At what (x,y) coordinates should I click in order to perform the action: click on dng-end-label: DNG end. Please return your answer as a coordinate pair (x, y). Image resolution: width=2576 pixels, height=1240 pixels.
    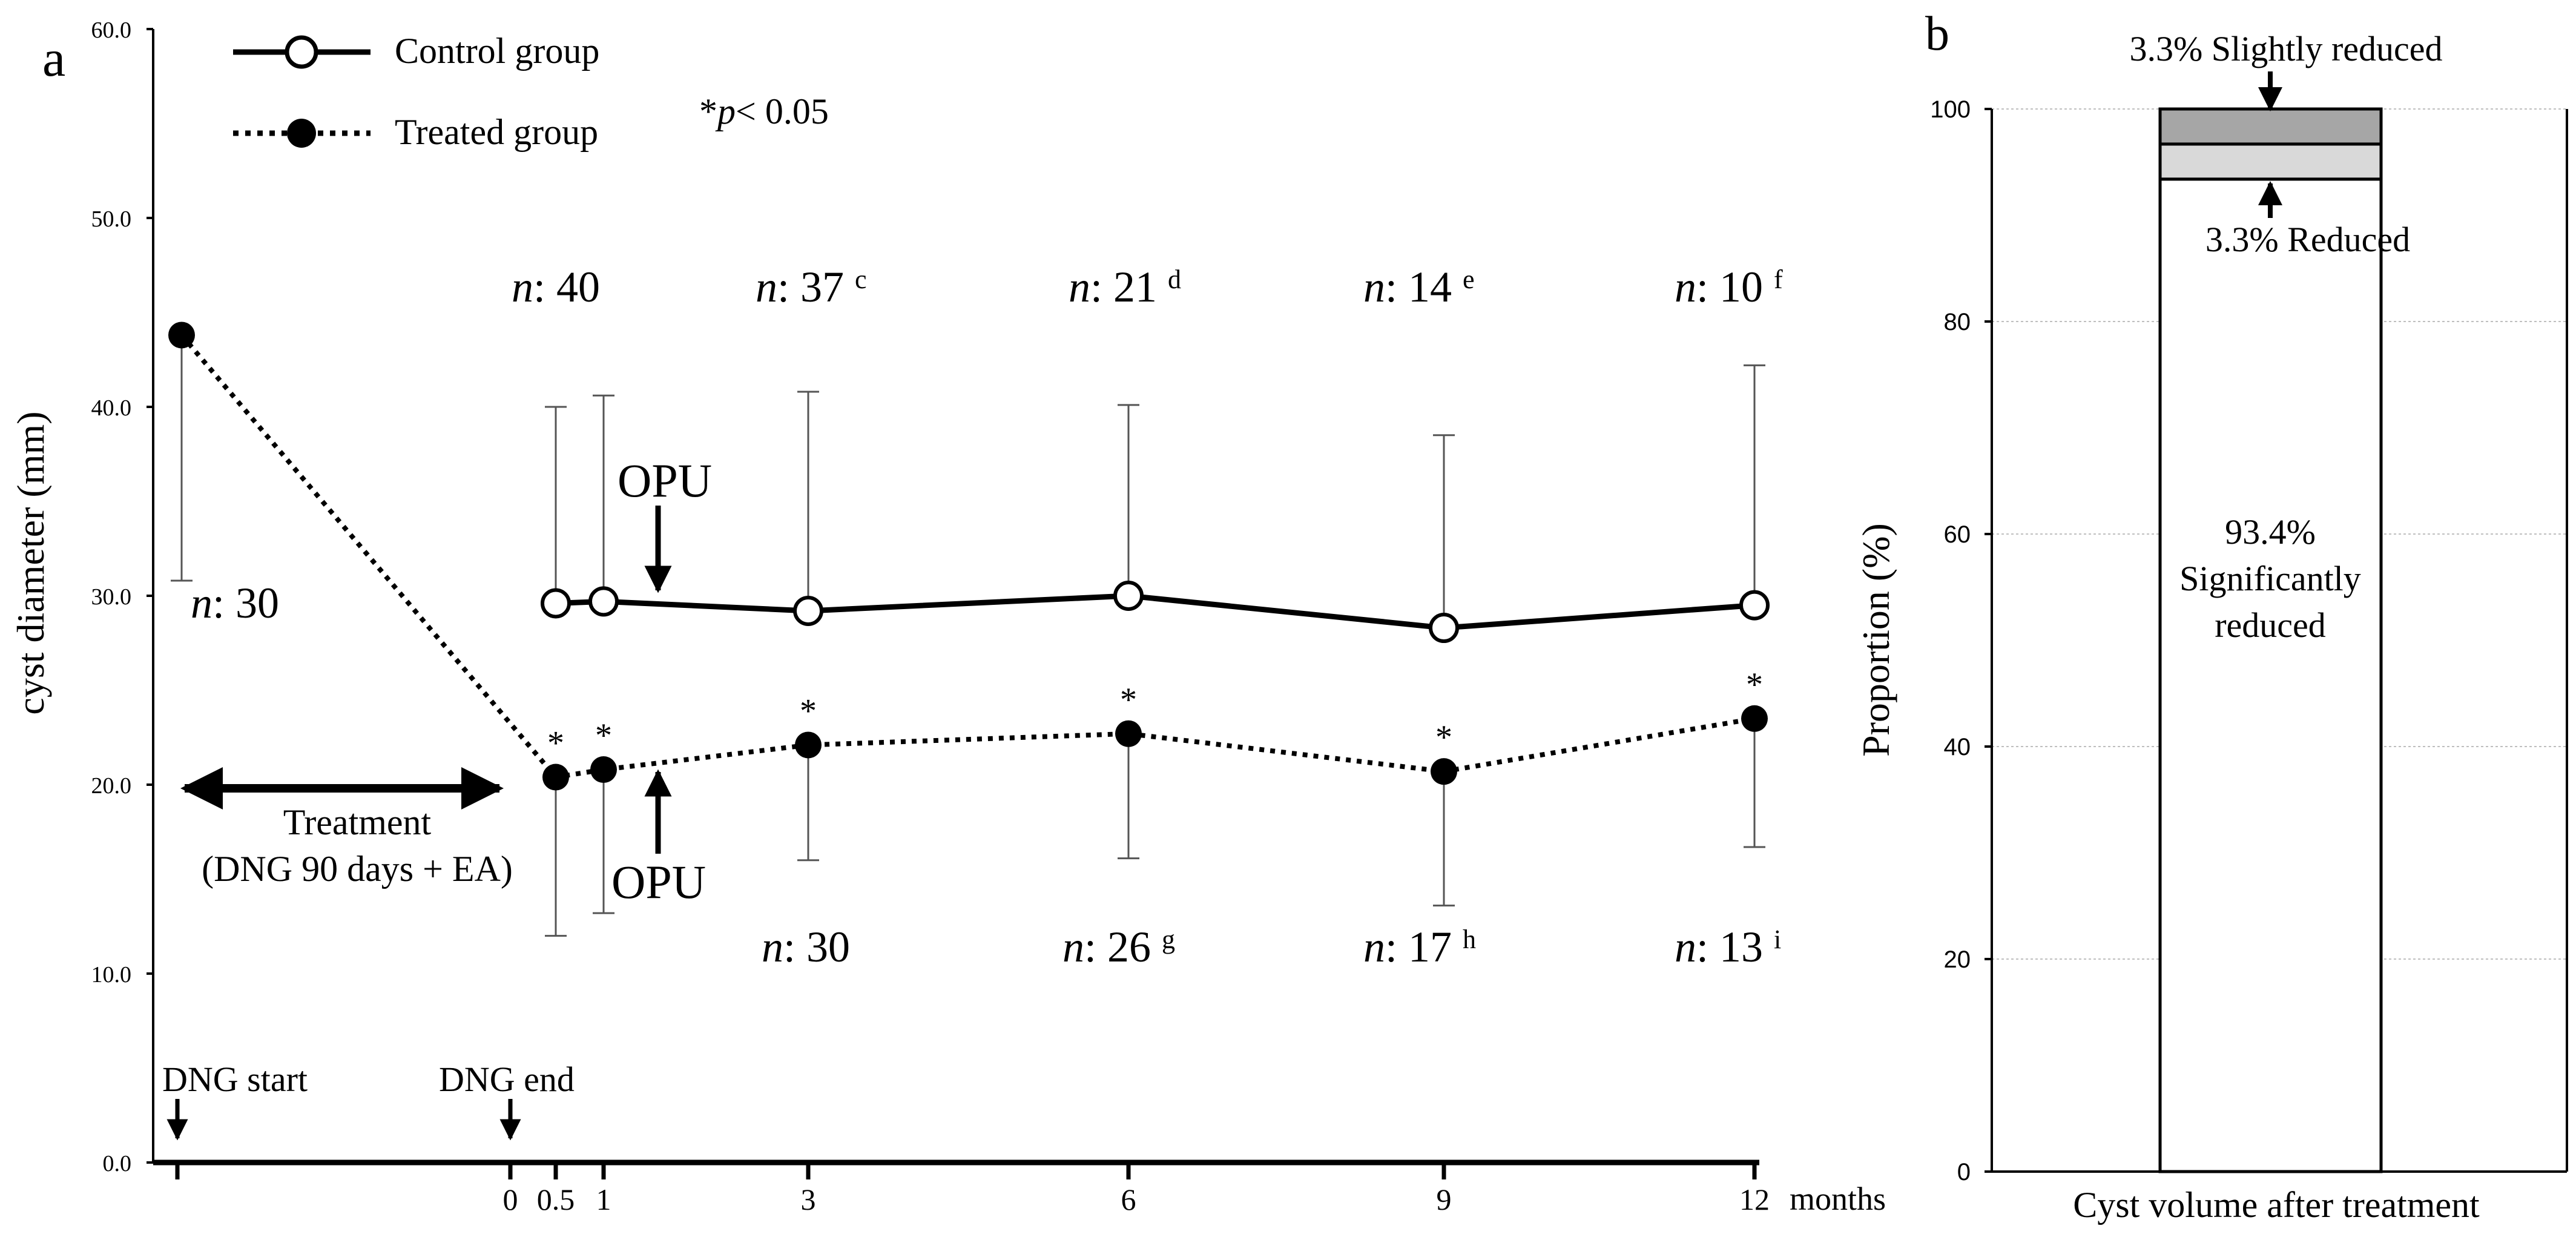
    Looking at the image, I should click on (507, 1079).